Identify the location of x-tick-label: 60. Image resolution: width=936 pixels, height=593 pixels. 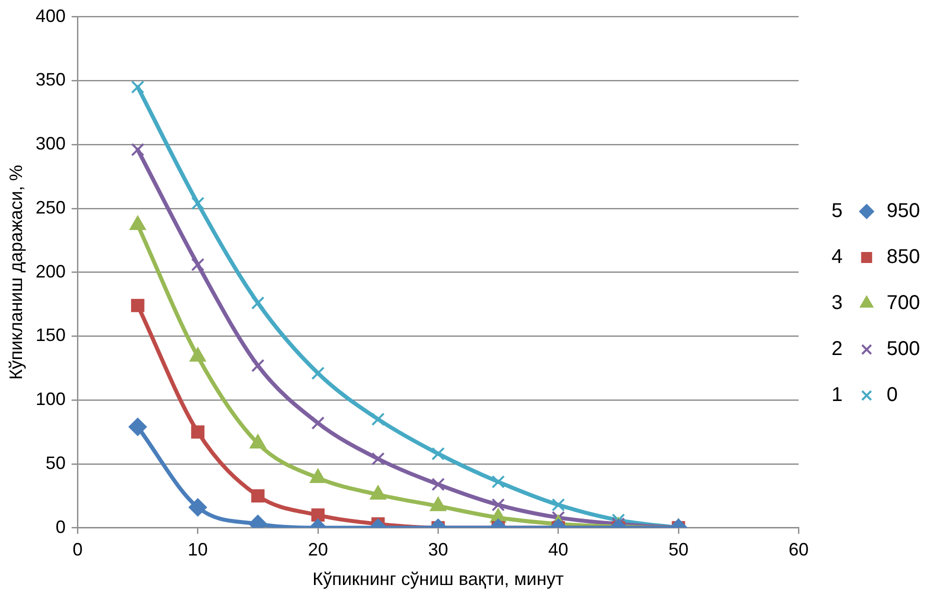
(798, 550).